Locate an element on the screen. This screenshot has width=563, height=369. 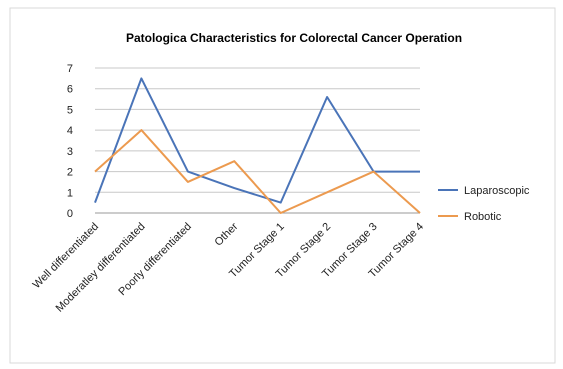
legend: Laparoscopic Robotic is located at coordinates (484, 204).